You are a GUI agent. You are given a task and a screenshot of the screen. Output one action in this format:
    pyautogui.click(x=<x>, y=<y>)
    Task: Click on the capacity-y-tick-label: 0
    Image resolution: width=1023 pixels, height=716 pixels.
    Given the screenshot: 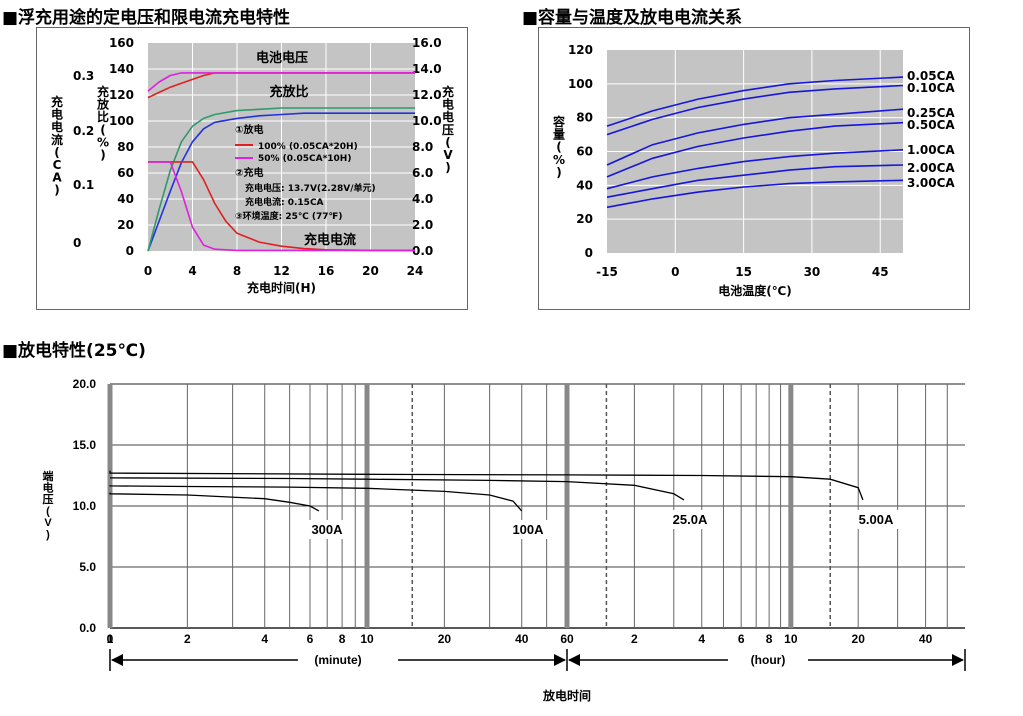 What is the action you would take?
    pyautogui.click(x=589, y=253)
    